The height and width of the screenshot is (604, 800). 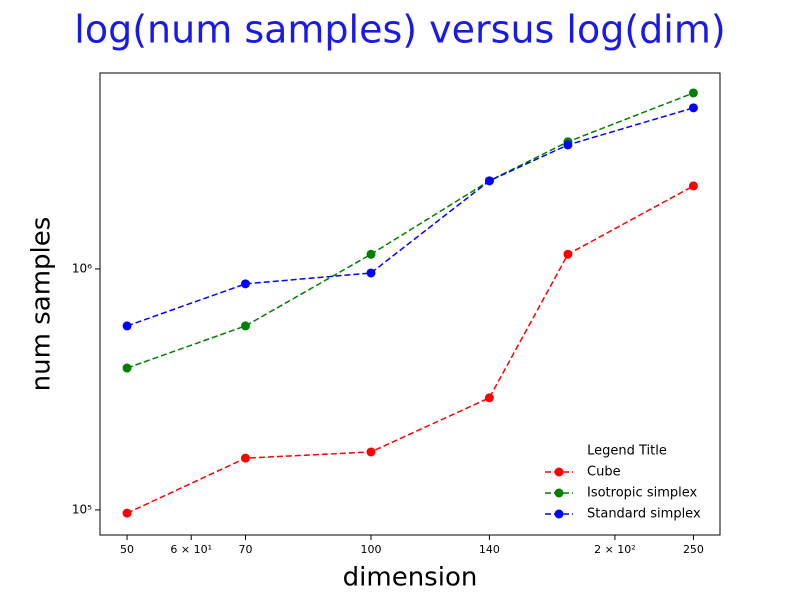 What do you see at coordinates (370, 549) in the screenshot?
I see `x-tick-label: 100` at bounding box center [370, 549].